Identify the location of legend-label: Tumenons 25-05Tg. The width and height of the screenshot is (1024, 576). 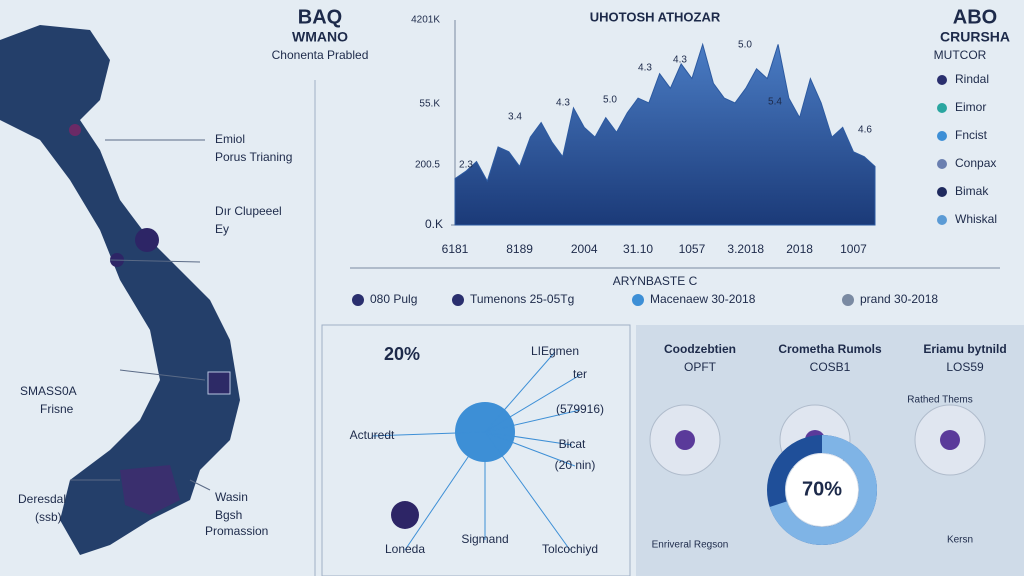
(522, 299).